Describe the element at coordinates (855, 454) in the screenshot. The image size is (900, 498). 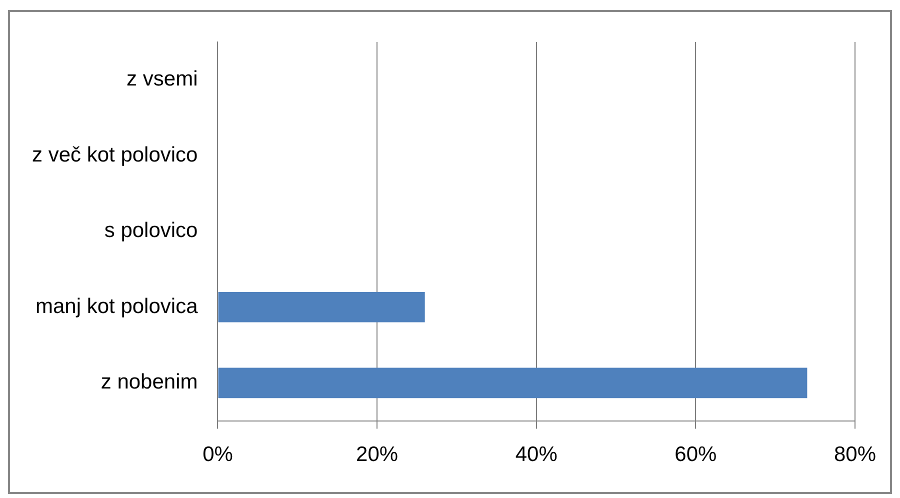
I see `x-tick-label: 80%` at that location.